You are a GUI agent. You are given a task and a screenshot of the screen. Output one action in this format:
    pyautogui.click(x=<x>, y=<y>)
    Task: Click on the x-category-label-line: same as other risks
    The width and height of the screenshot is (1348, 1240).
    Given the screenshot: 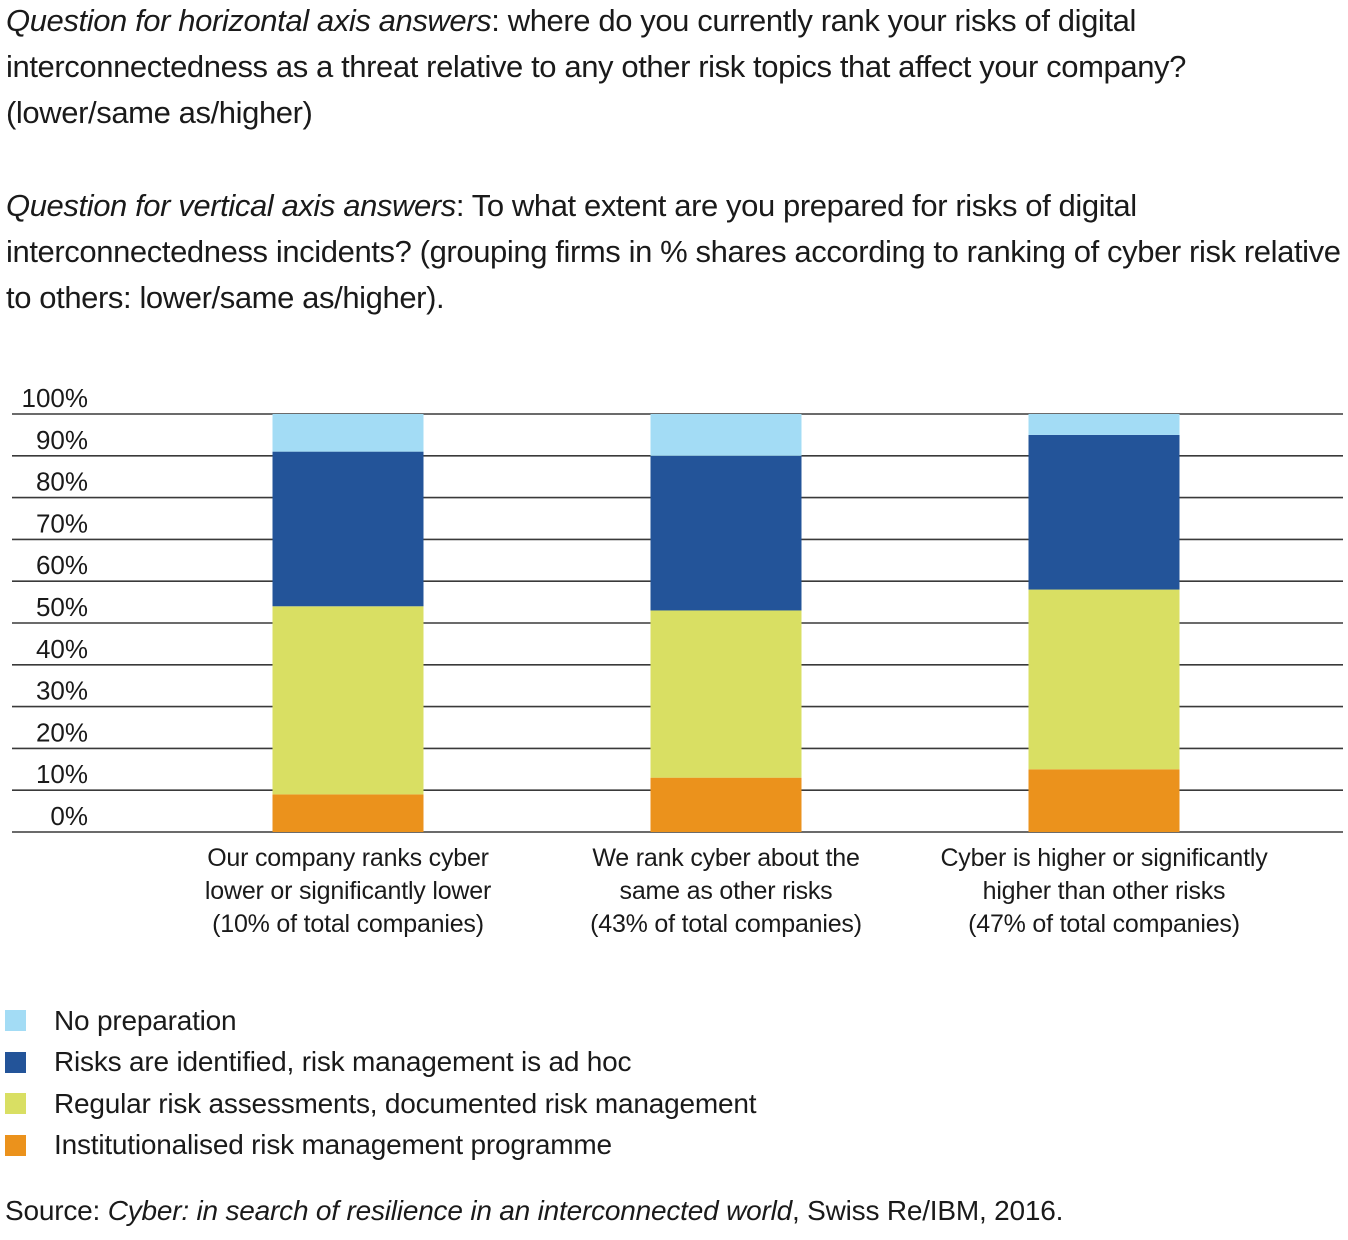 What is the action you would take?
    pyautogui.click(x=726, y=891)
    